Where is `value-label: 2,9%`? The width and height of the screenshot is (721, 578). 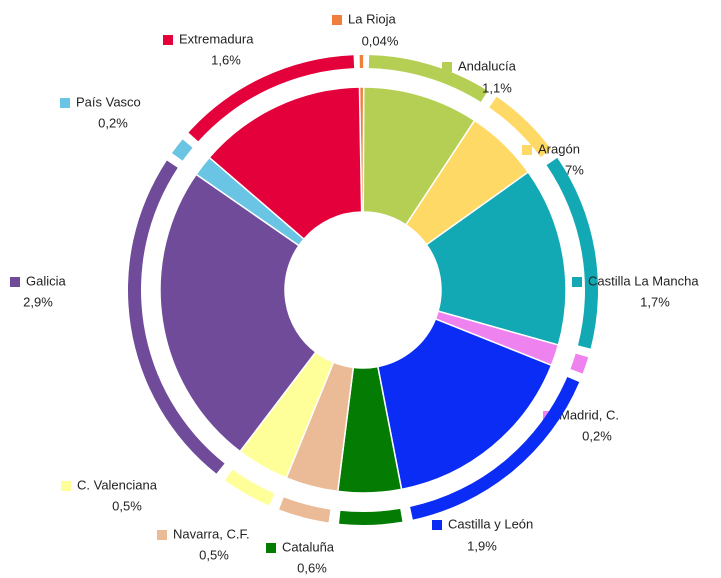 value-label: 2,9% is located at coordinates (38, 301).